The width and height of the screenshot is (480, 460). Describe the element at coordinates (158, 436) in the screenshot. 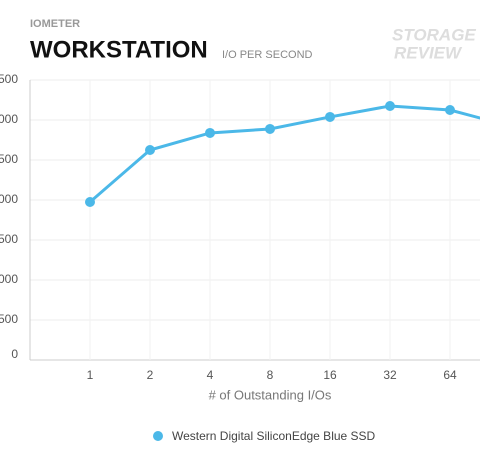

I see `legend-swatch` at that location.